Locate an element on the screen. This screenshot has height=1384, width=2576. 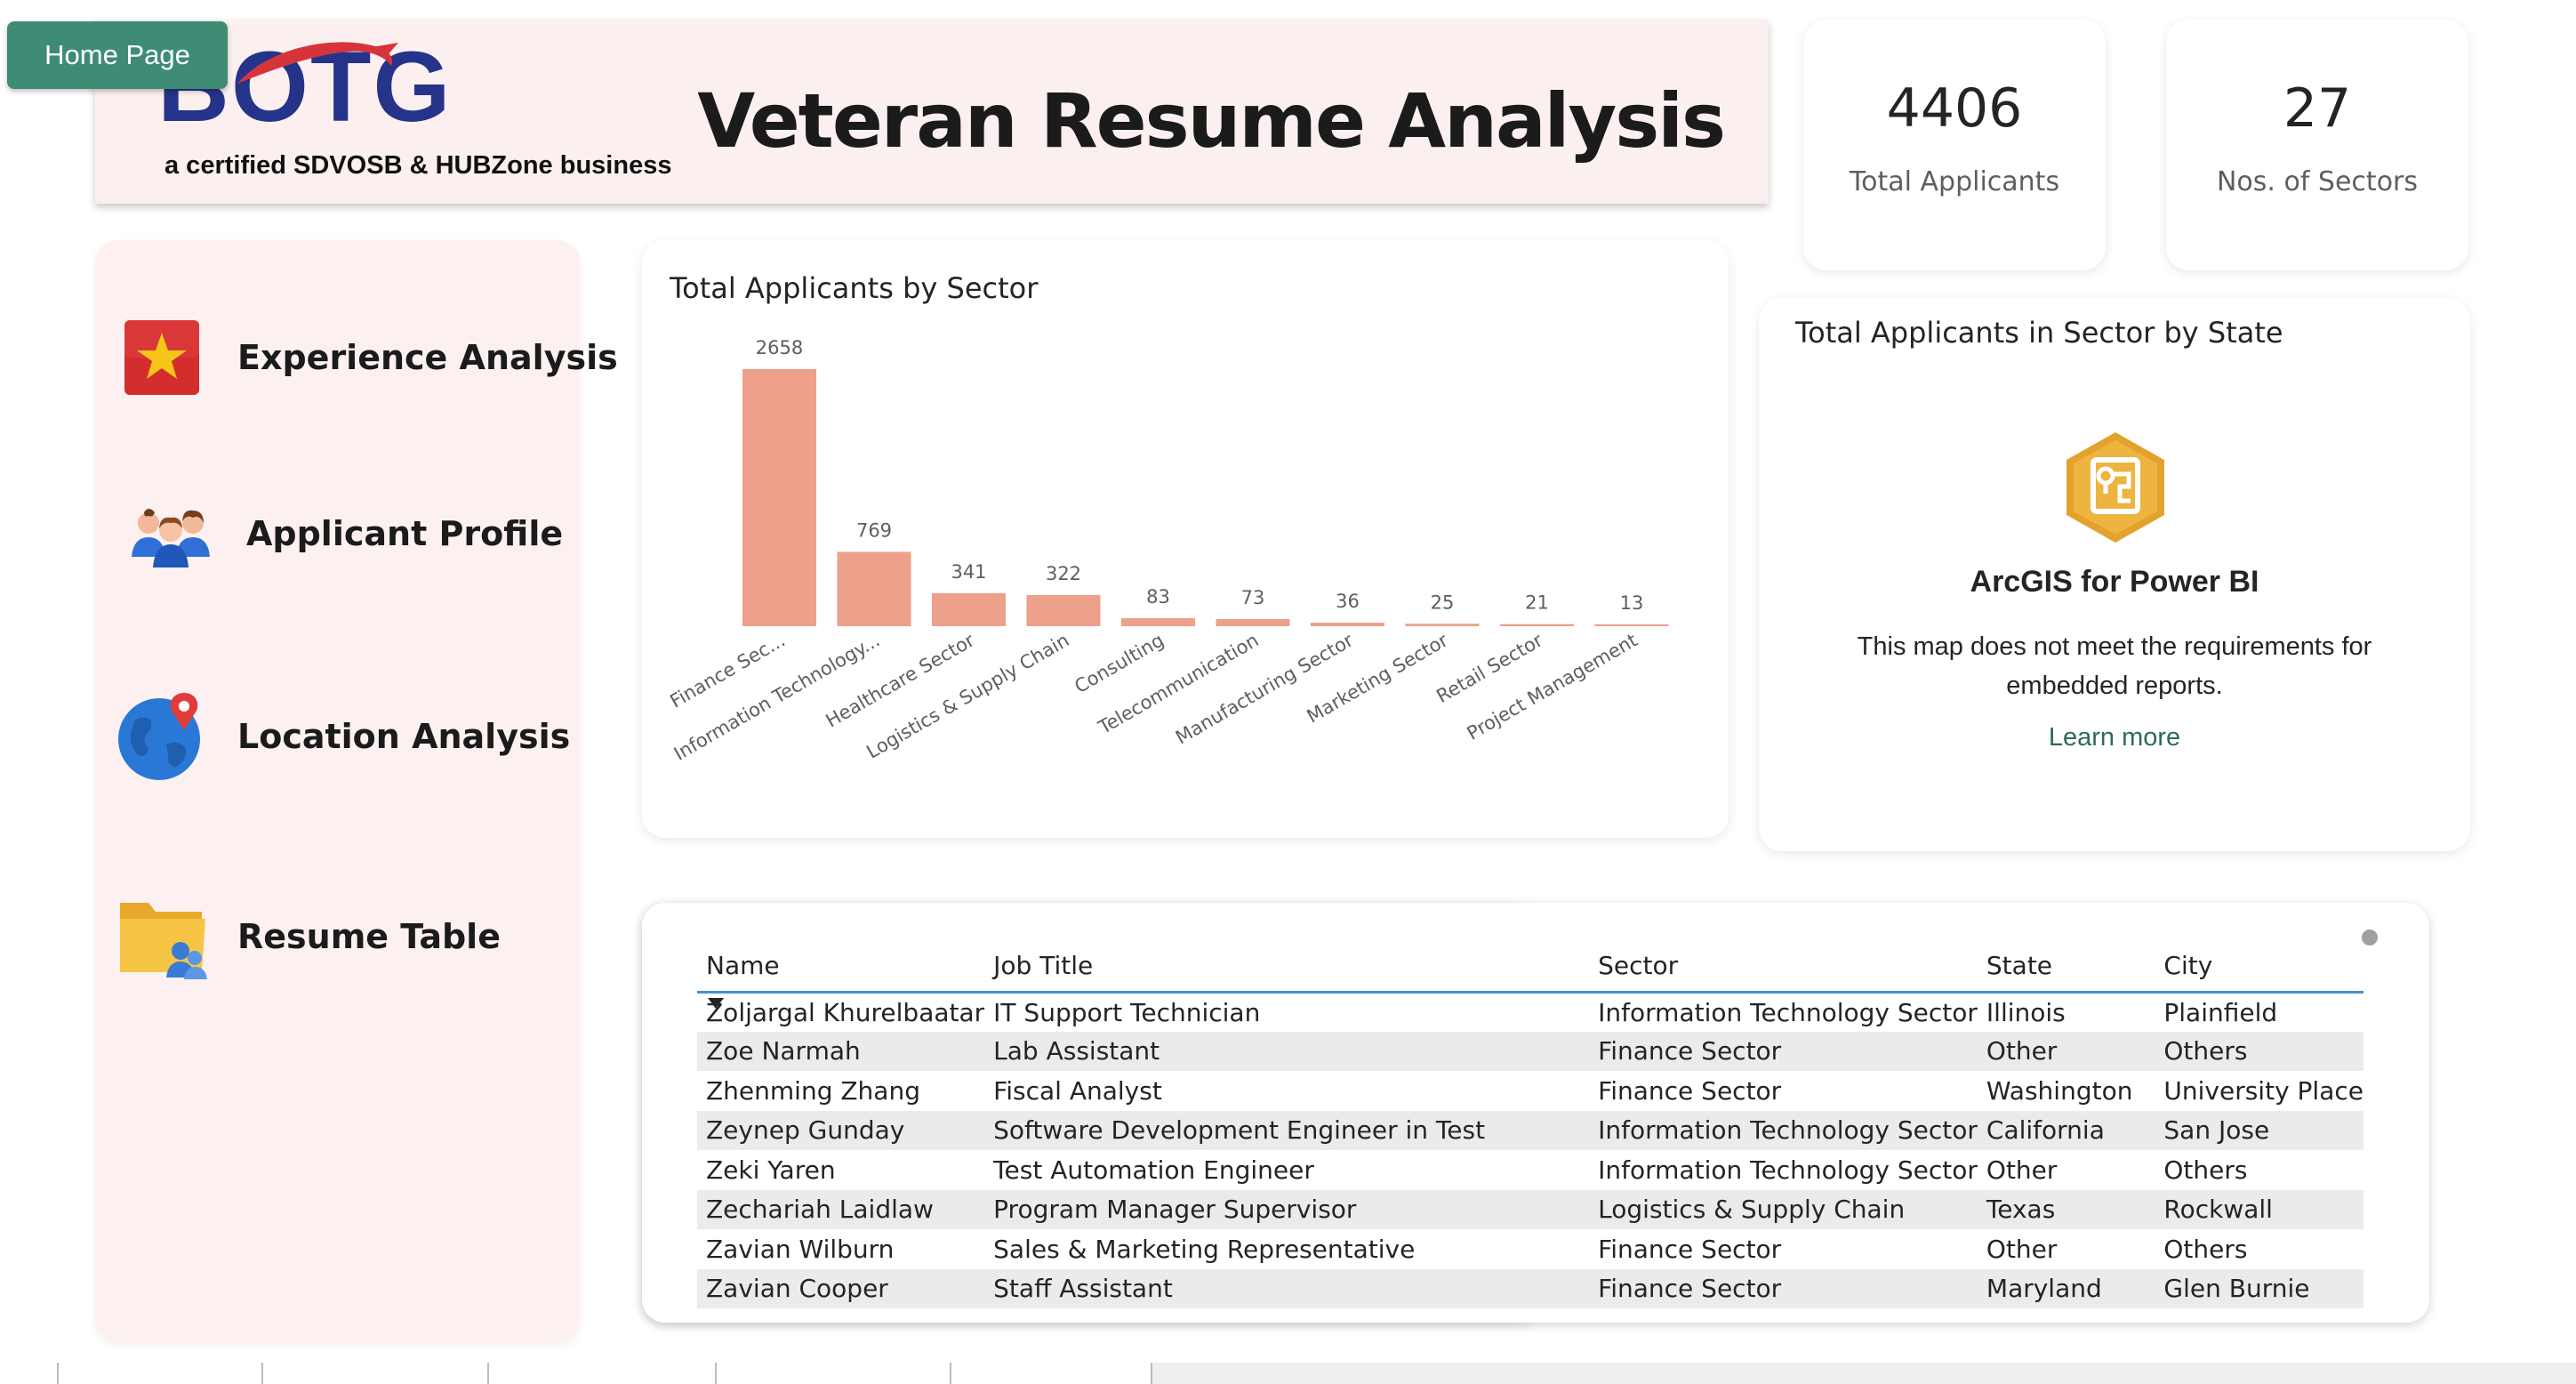
table-cell-state: California is located at coordinates (2066, 1130).